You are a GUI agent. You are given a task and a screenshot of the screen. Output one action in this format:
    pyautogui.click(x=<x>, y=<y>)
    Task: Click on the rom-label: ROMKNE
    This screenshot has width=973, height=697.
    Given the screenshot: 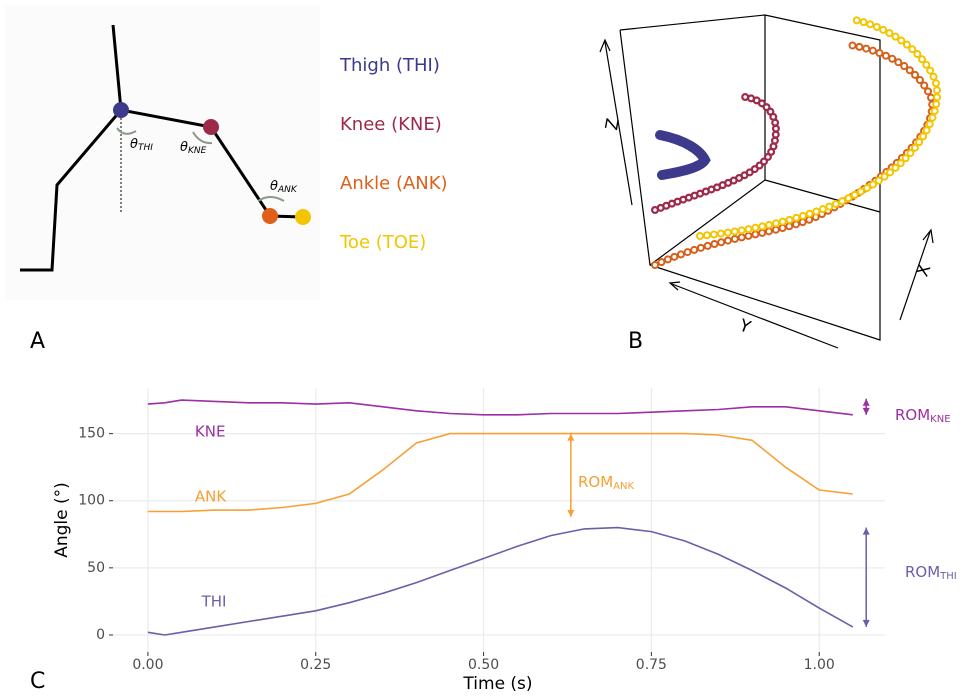 What is the action you would take?
    pyautogui.click(x=923, y=416)
    